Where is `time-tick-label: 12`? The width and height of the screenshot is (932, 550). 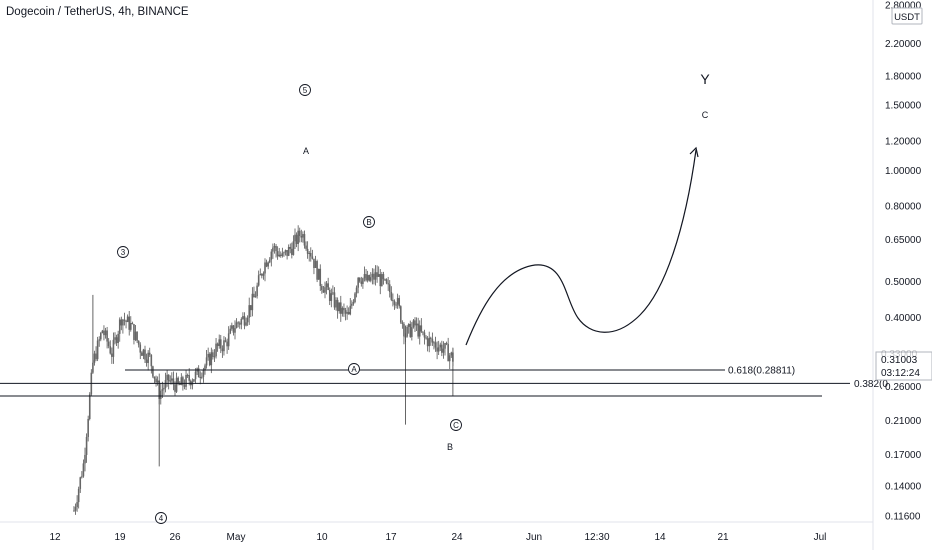
time-tick-label: 12 is located at coordinates (55, 537).